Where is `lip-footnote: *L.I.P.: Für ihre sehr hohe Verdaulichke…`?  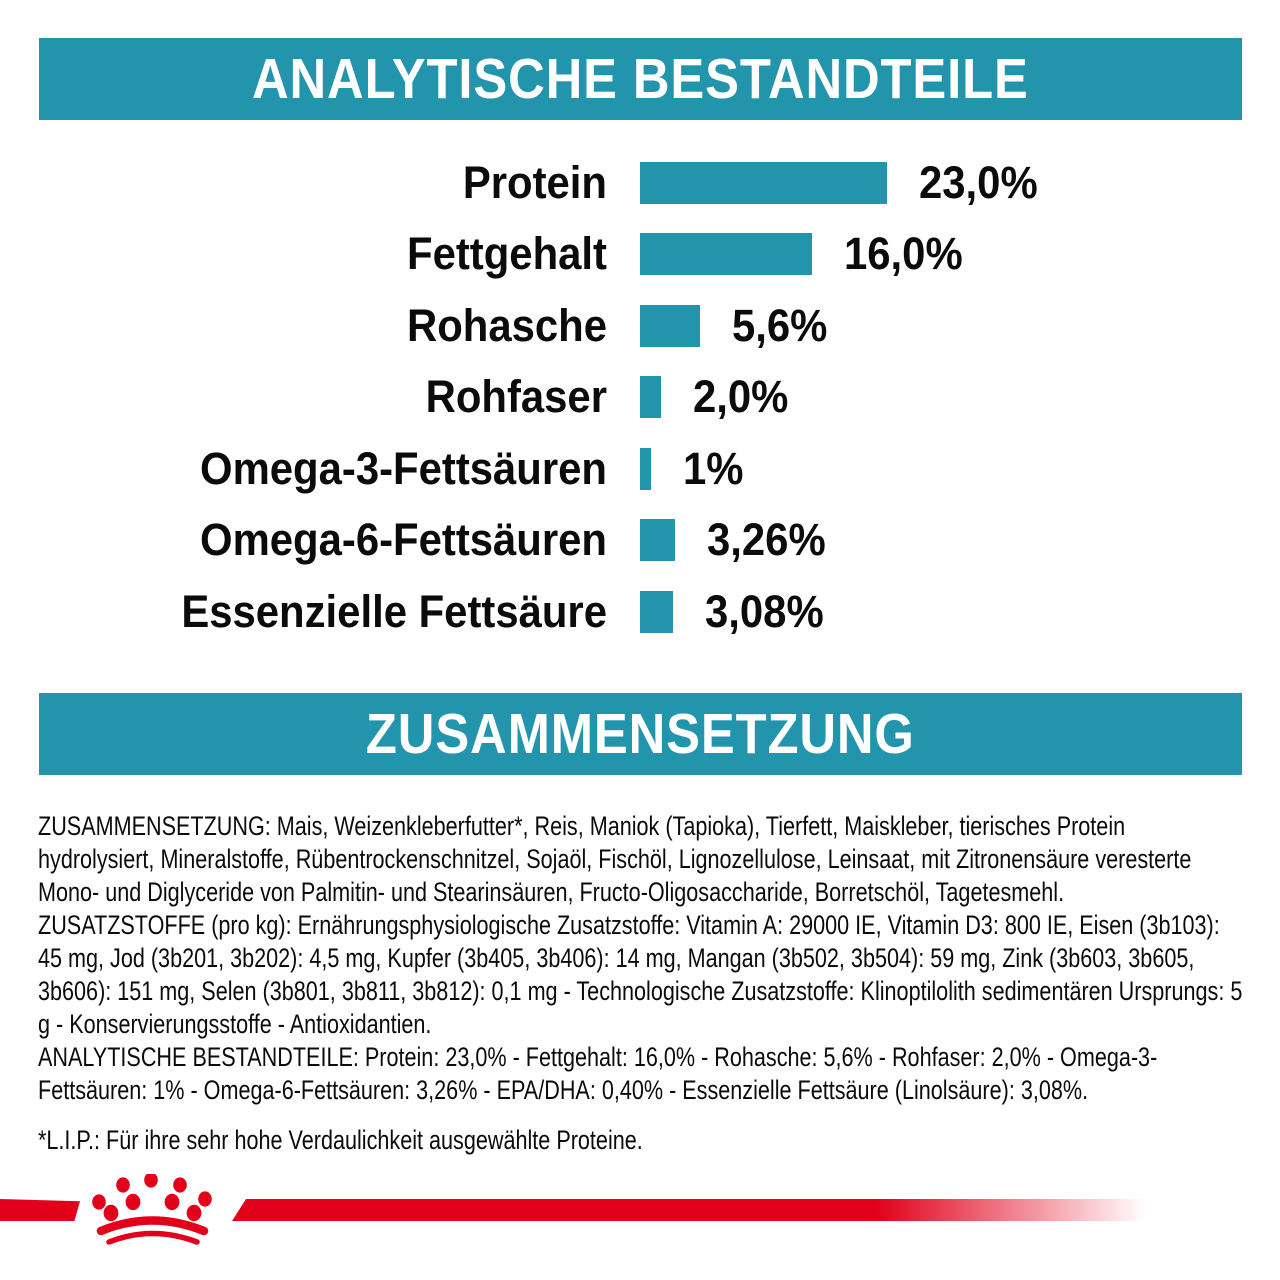
lip-footnote: *L.I.P.: Für ihre sehr hohe Verdaulichke… is located at coordinates (340, 1140).